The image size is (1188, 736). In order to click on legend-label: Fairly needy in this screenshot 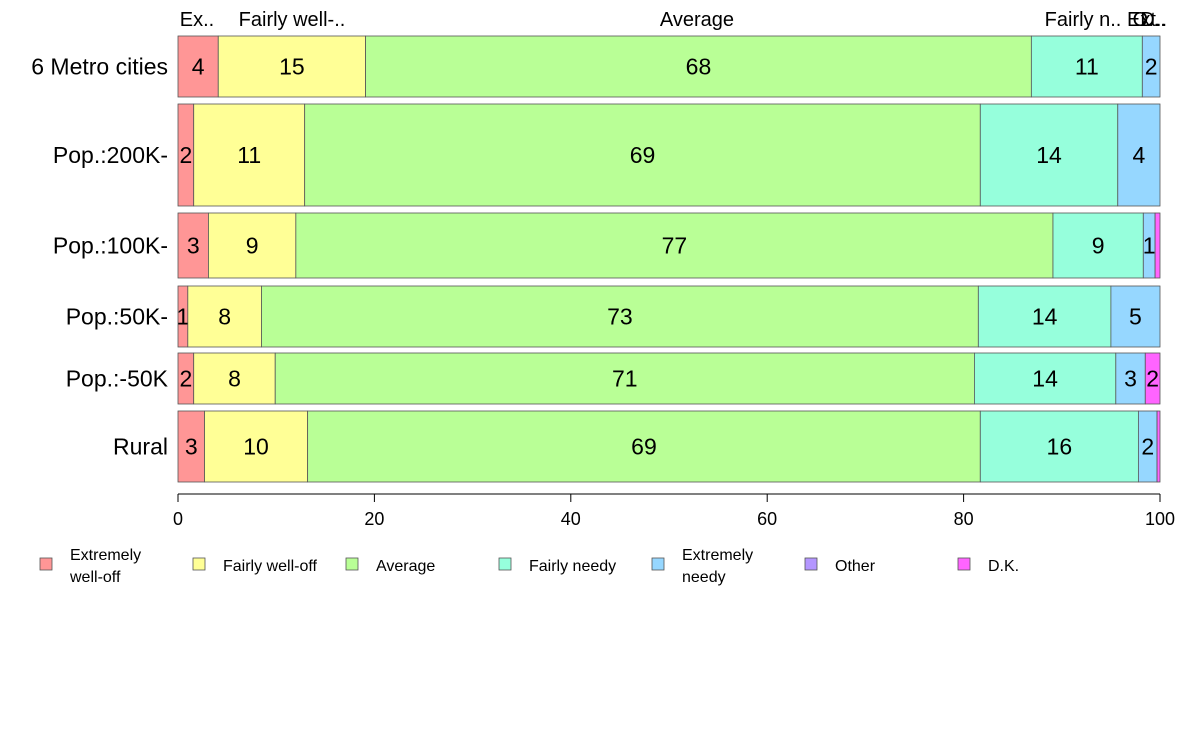, I will do `click(572, 566)`.